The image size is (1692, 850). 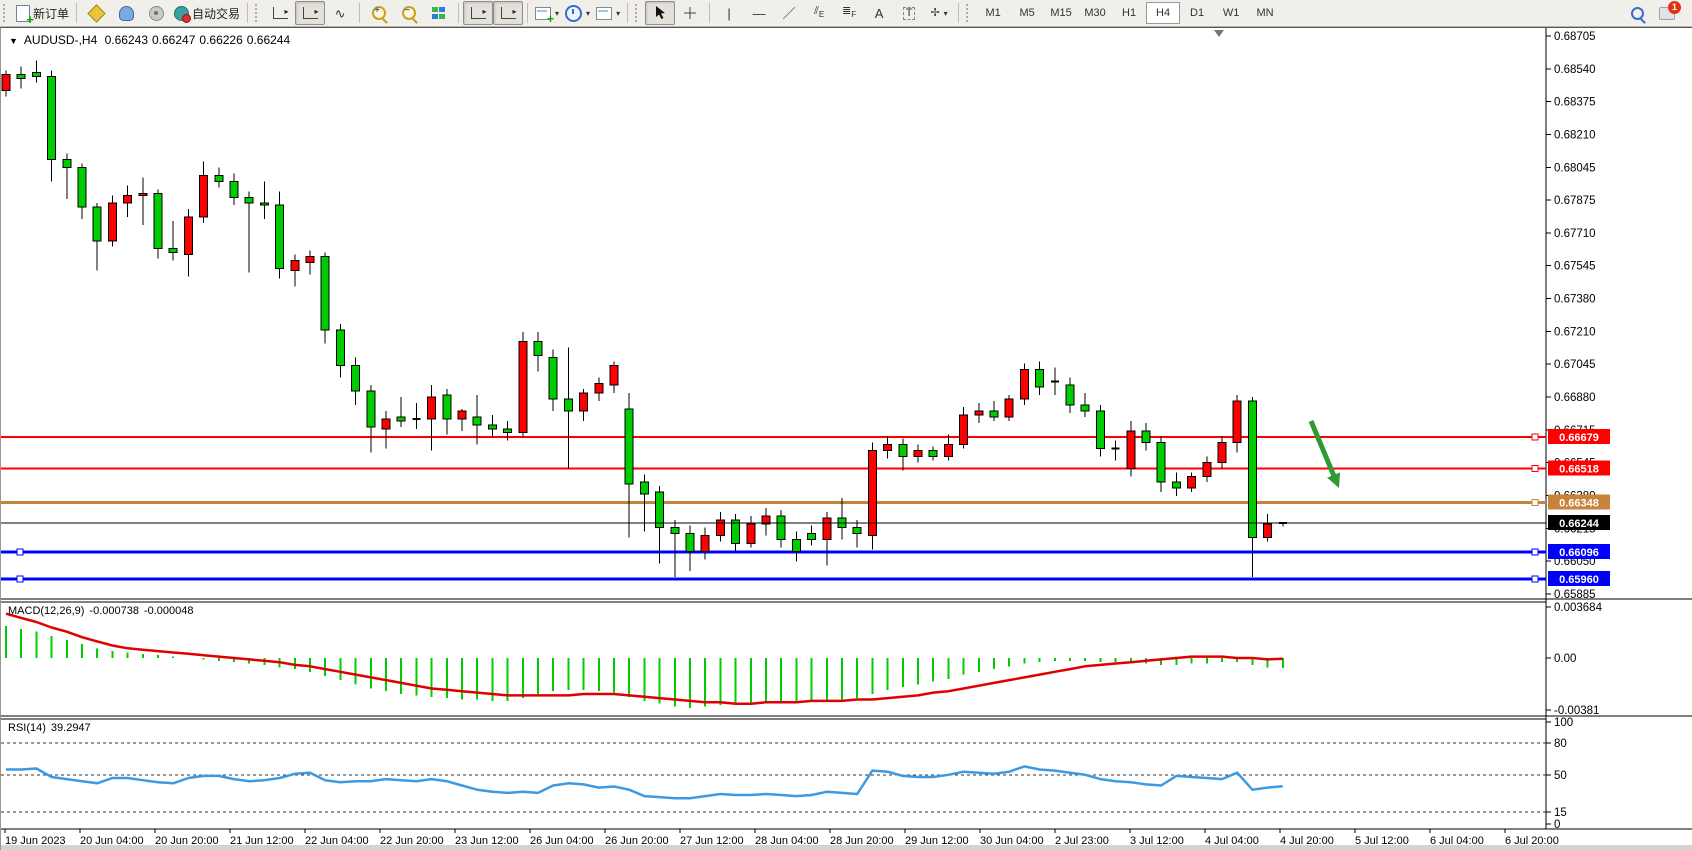 I want to click on time-tick-label: 6 Jul 04:00, so click(x=1457, y=841).